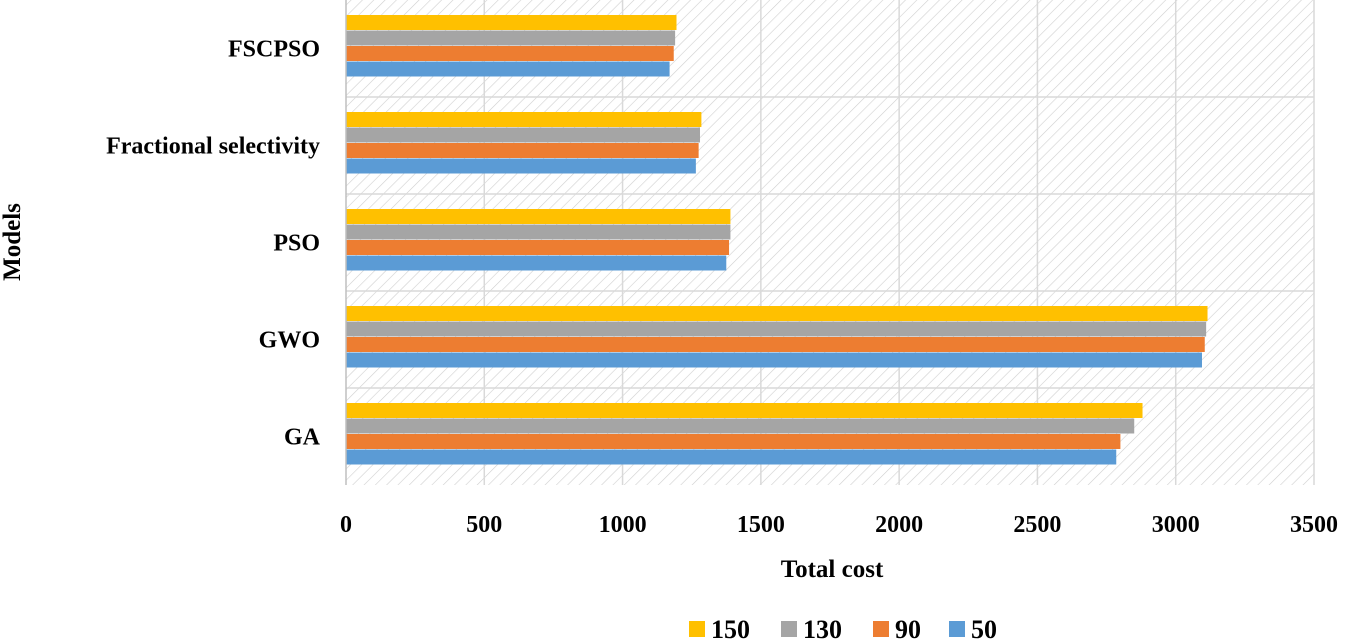 This screenshot has width=1350, height=642. What do you see at coordinates (839, 525) in the screenshot?
I see `x-tick-labels: 0 500 1000 1500 2000 2500 3000 3500` at bounding box center [839, 525].